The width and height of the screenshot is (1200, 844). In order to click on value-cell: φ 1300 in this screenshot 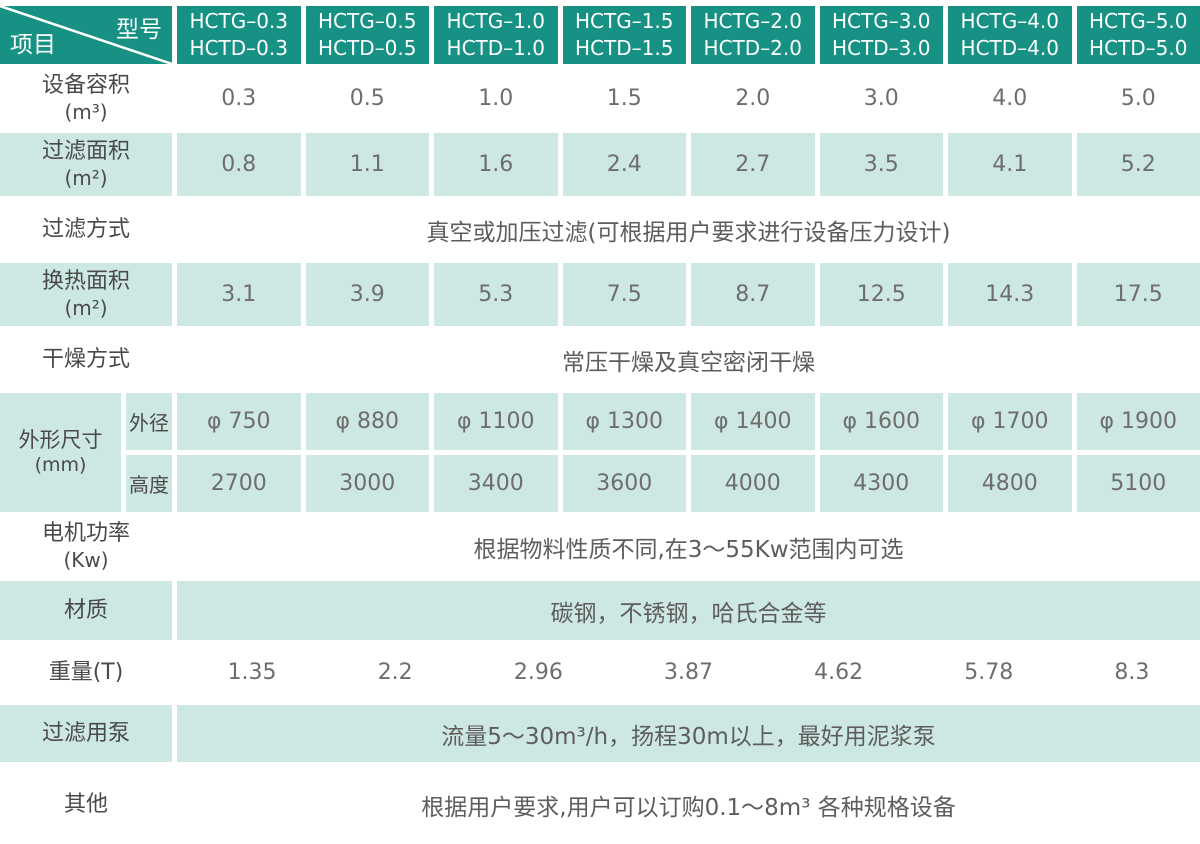, I will do `click(624, 421)`.